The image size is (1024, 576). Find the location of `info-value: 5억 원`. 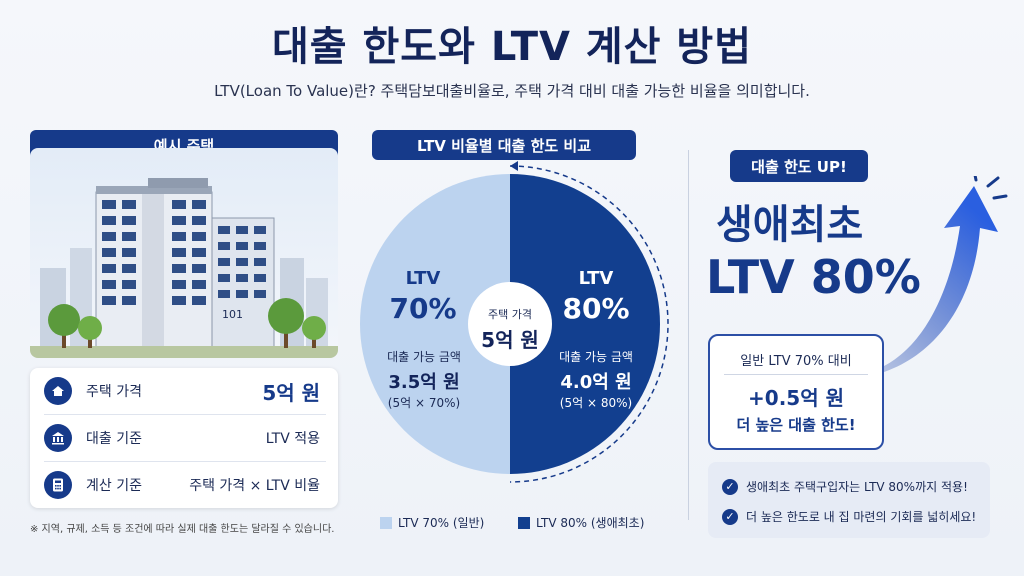

info-value: 5억 원 is located at coordinates (291, 392).